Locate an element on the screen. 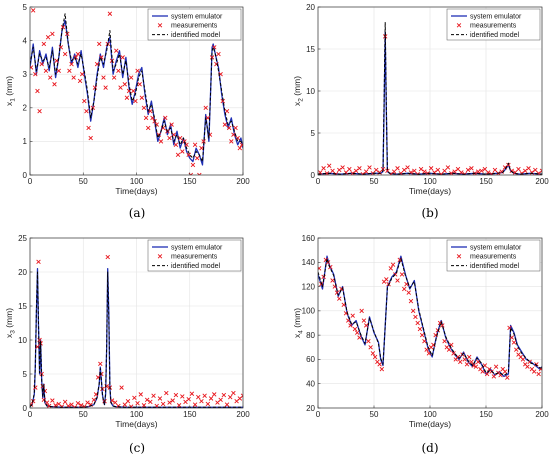  y-tick-label: 0 is located at coordinates (25, 175).